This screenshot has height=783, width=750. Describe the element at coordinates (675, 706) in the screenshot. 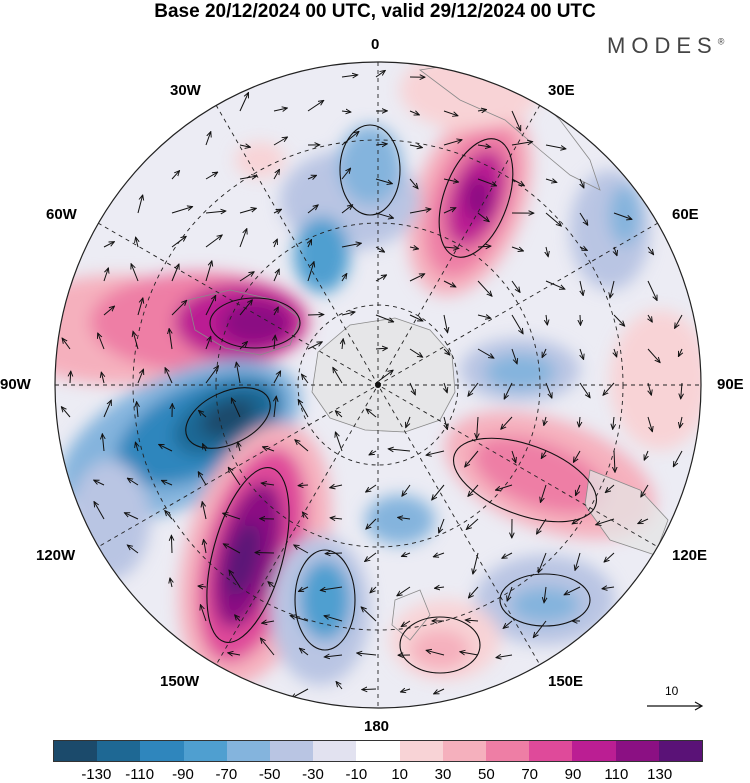

I see `vector-reference-arrow` at that location.